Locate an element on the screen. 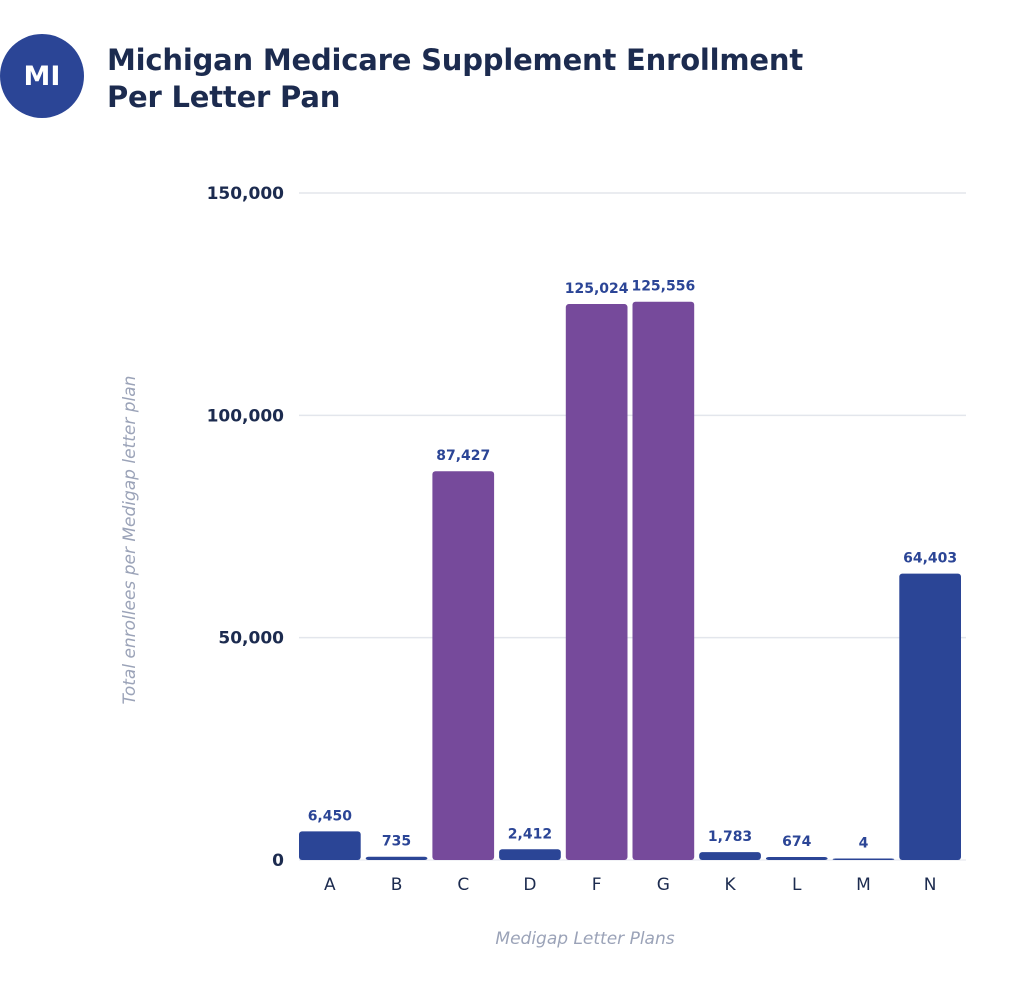 The image size is (1024, 985). value-label: 1,783 is located at coordinates (730, 837).